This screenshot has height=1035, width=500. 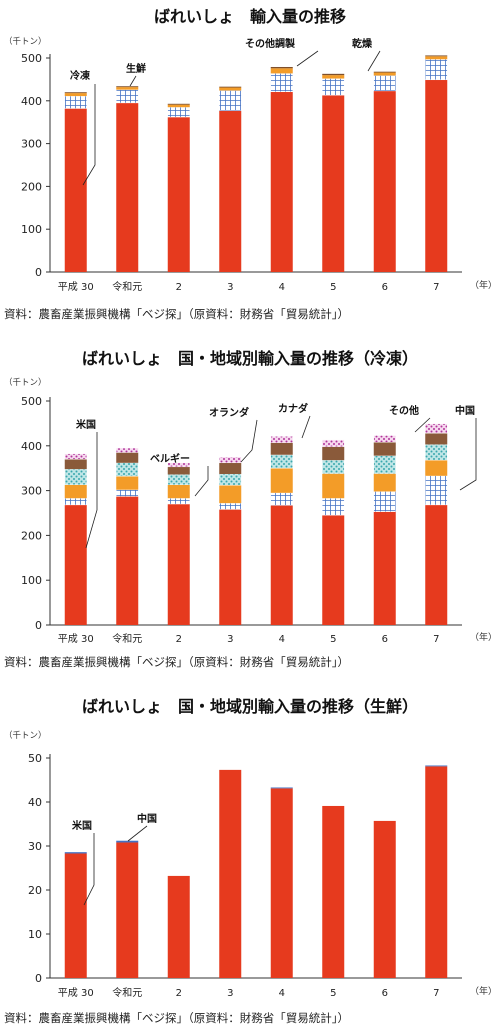 I want to click on annotation-label: 生鮮, so click(x=136, y=68).